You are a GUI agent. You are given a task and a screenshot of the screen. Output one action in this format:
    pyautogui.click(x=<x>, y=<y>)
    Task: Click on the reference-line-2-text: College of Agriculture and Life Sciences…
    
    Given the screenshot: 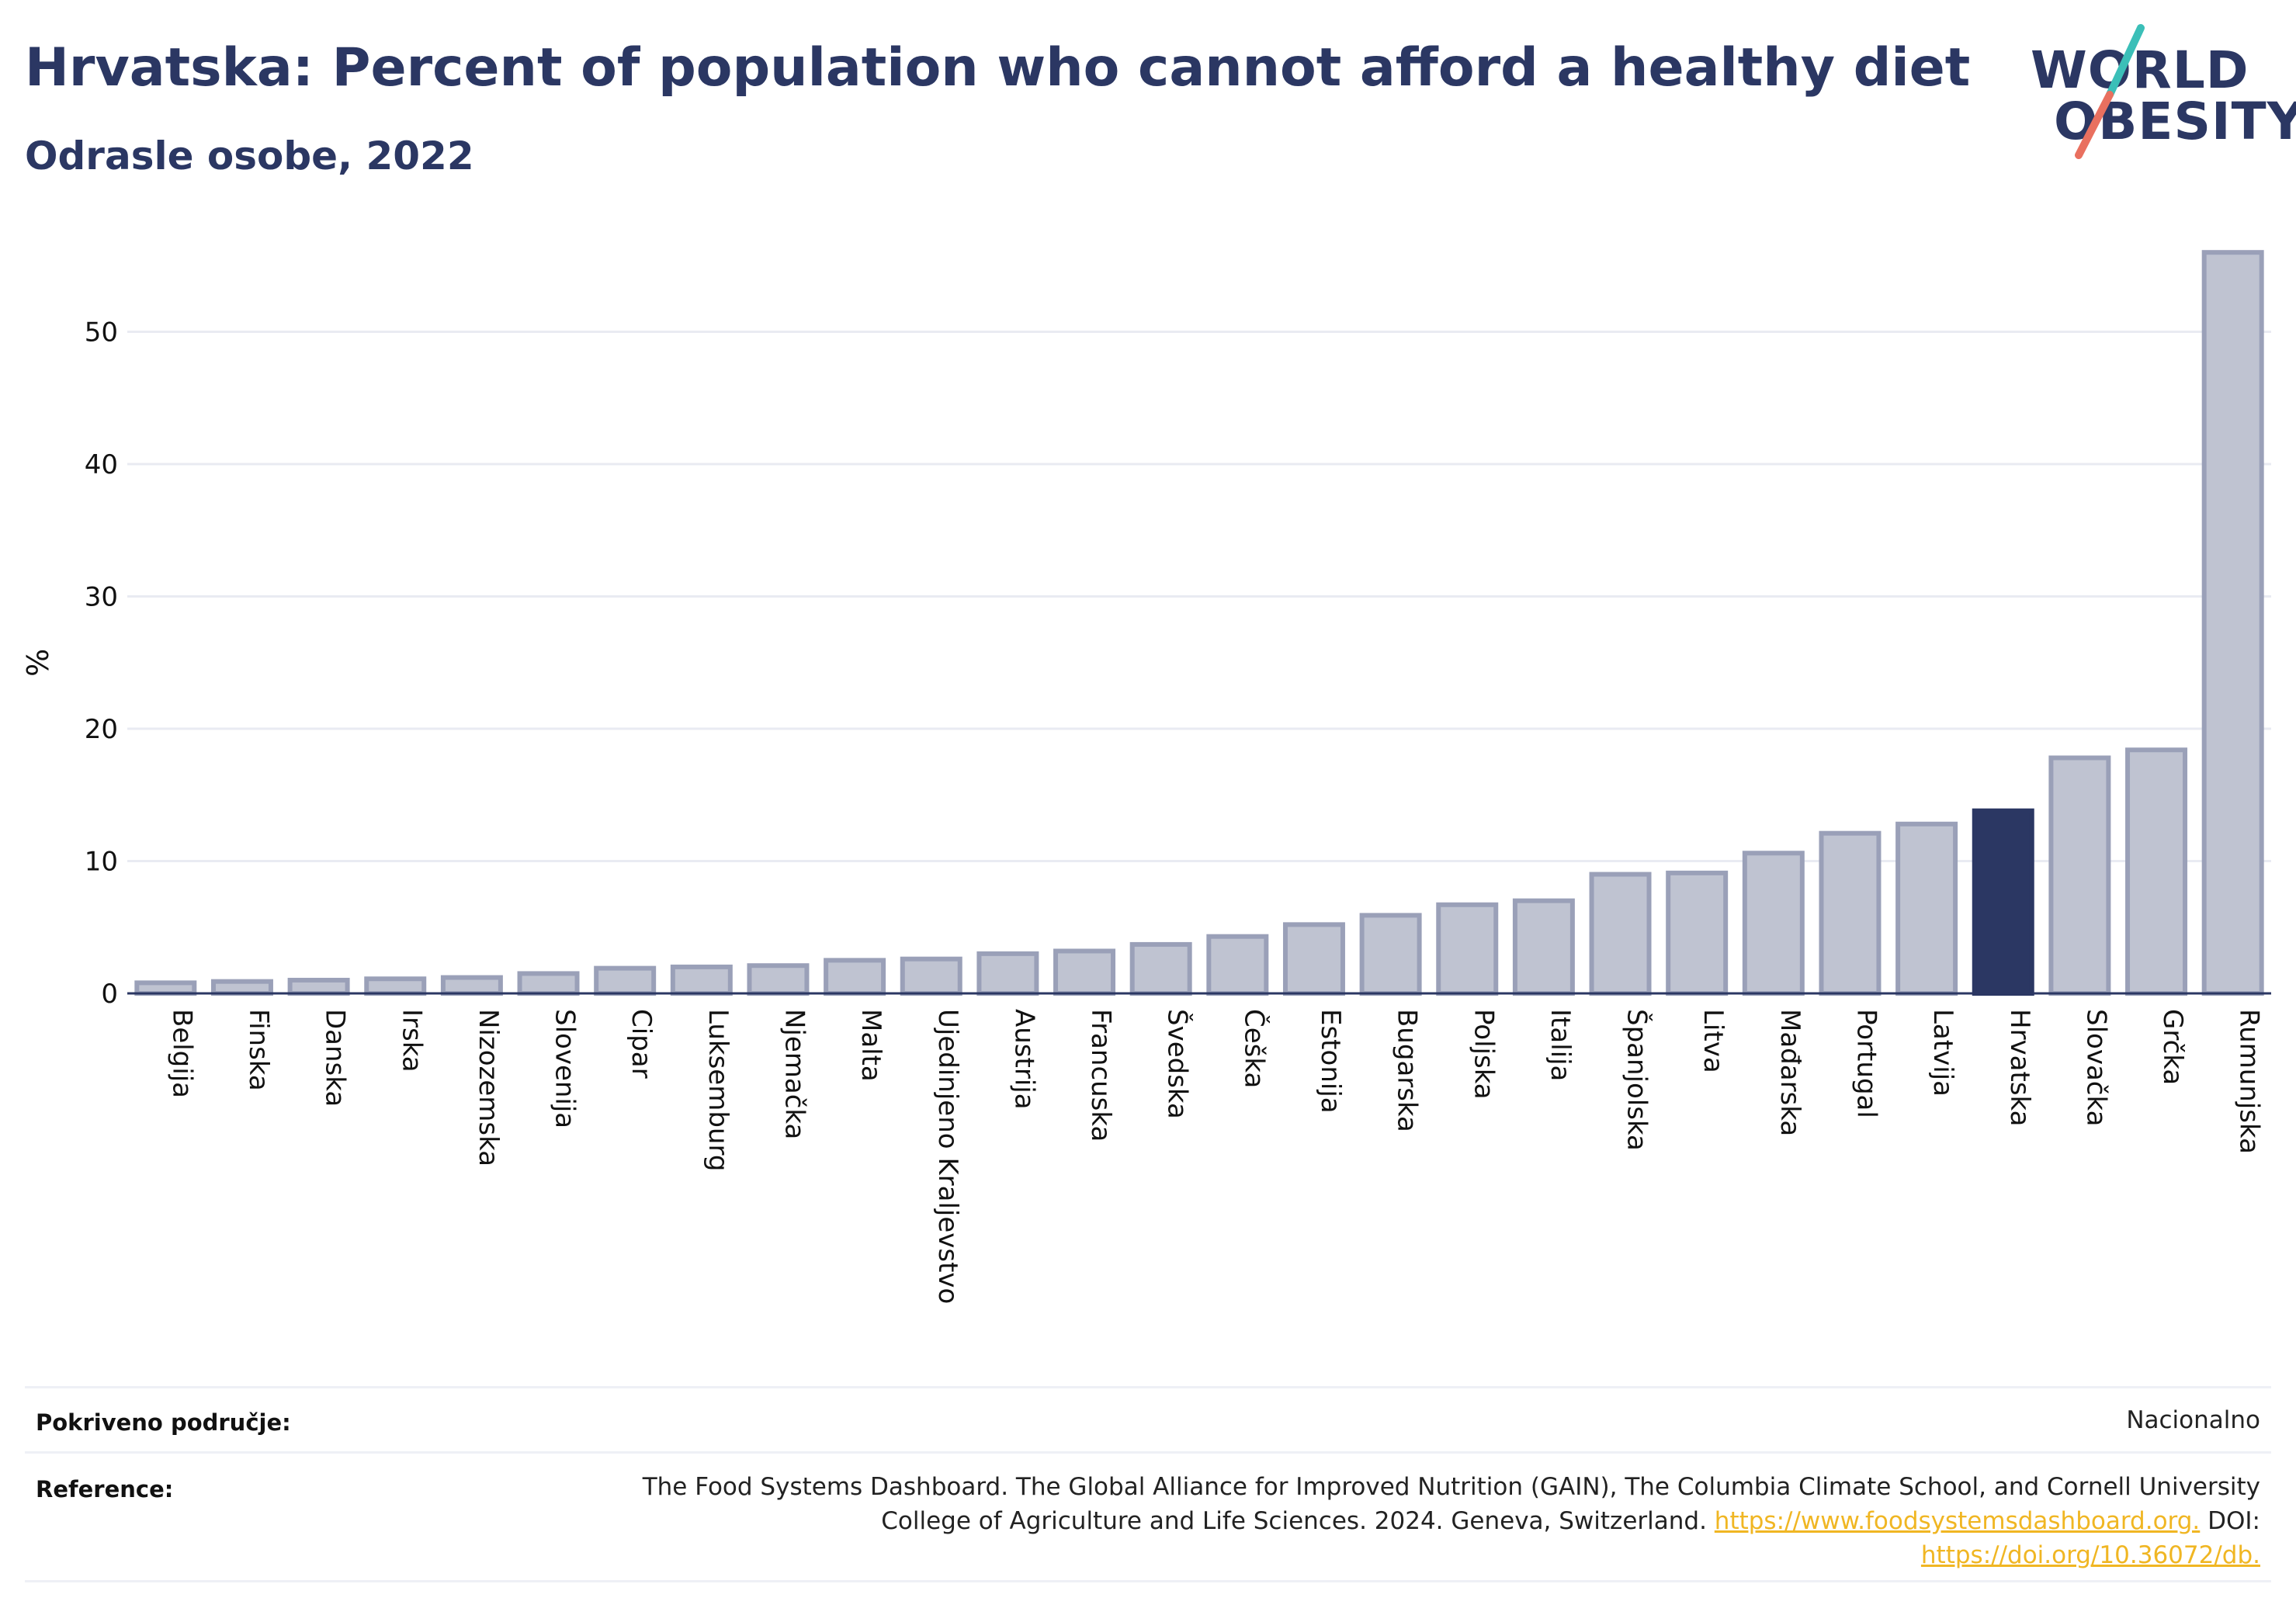 What is the action you would take?
    pyautogui.click(x=1294, y=1521)
    